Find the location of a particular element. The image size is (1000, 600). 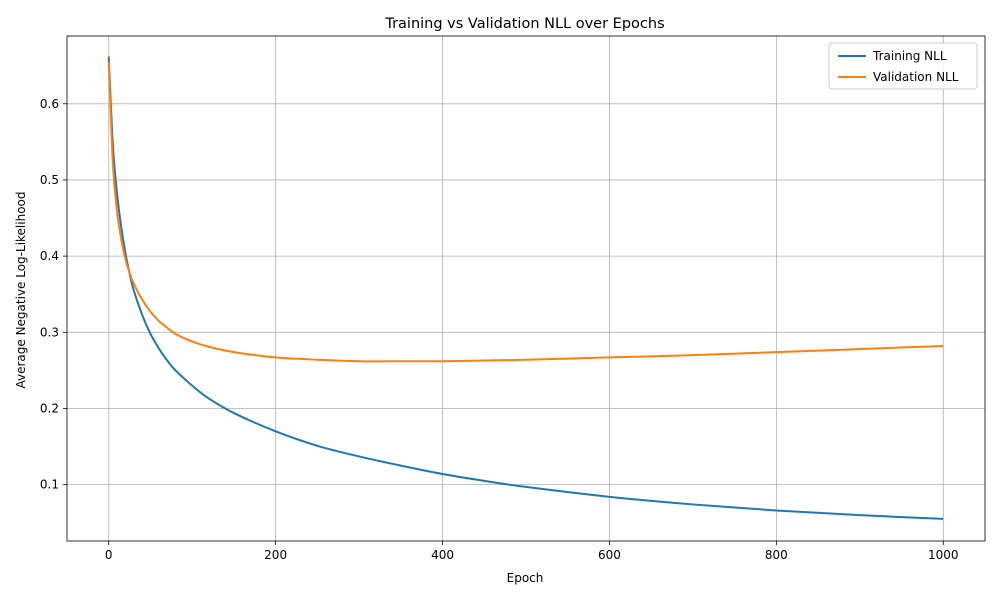

y-tick-label: 0.6 is located at coordinates (49, 104).